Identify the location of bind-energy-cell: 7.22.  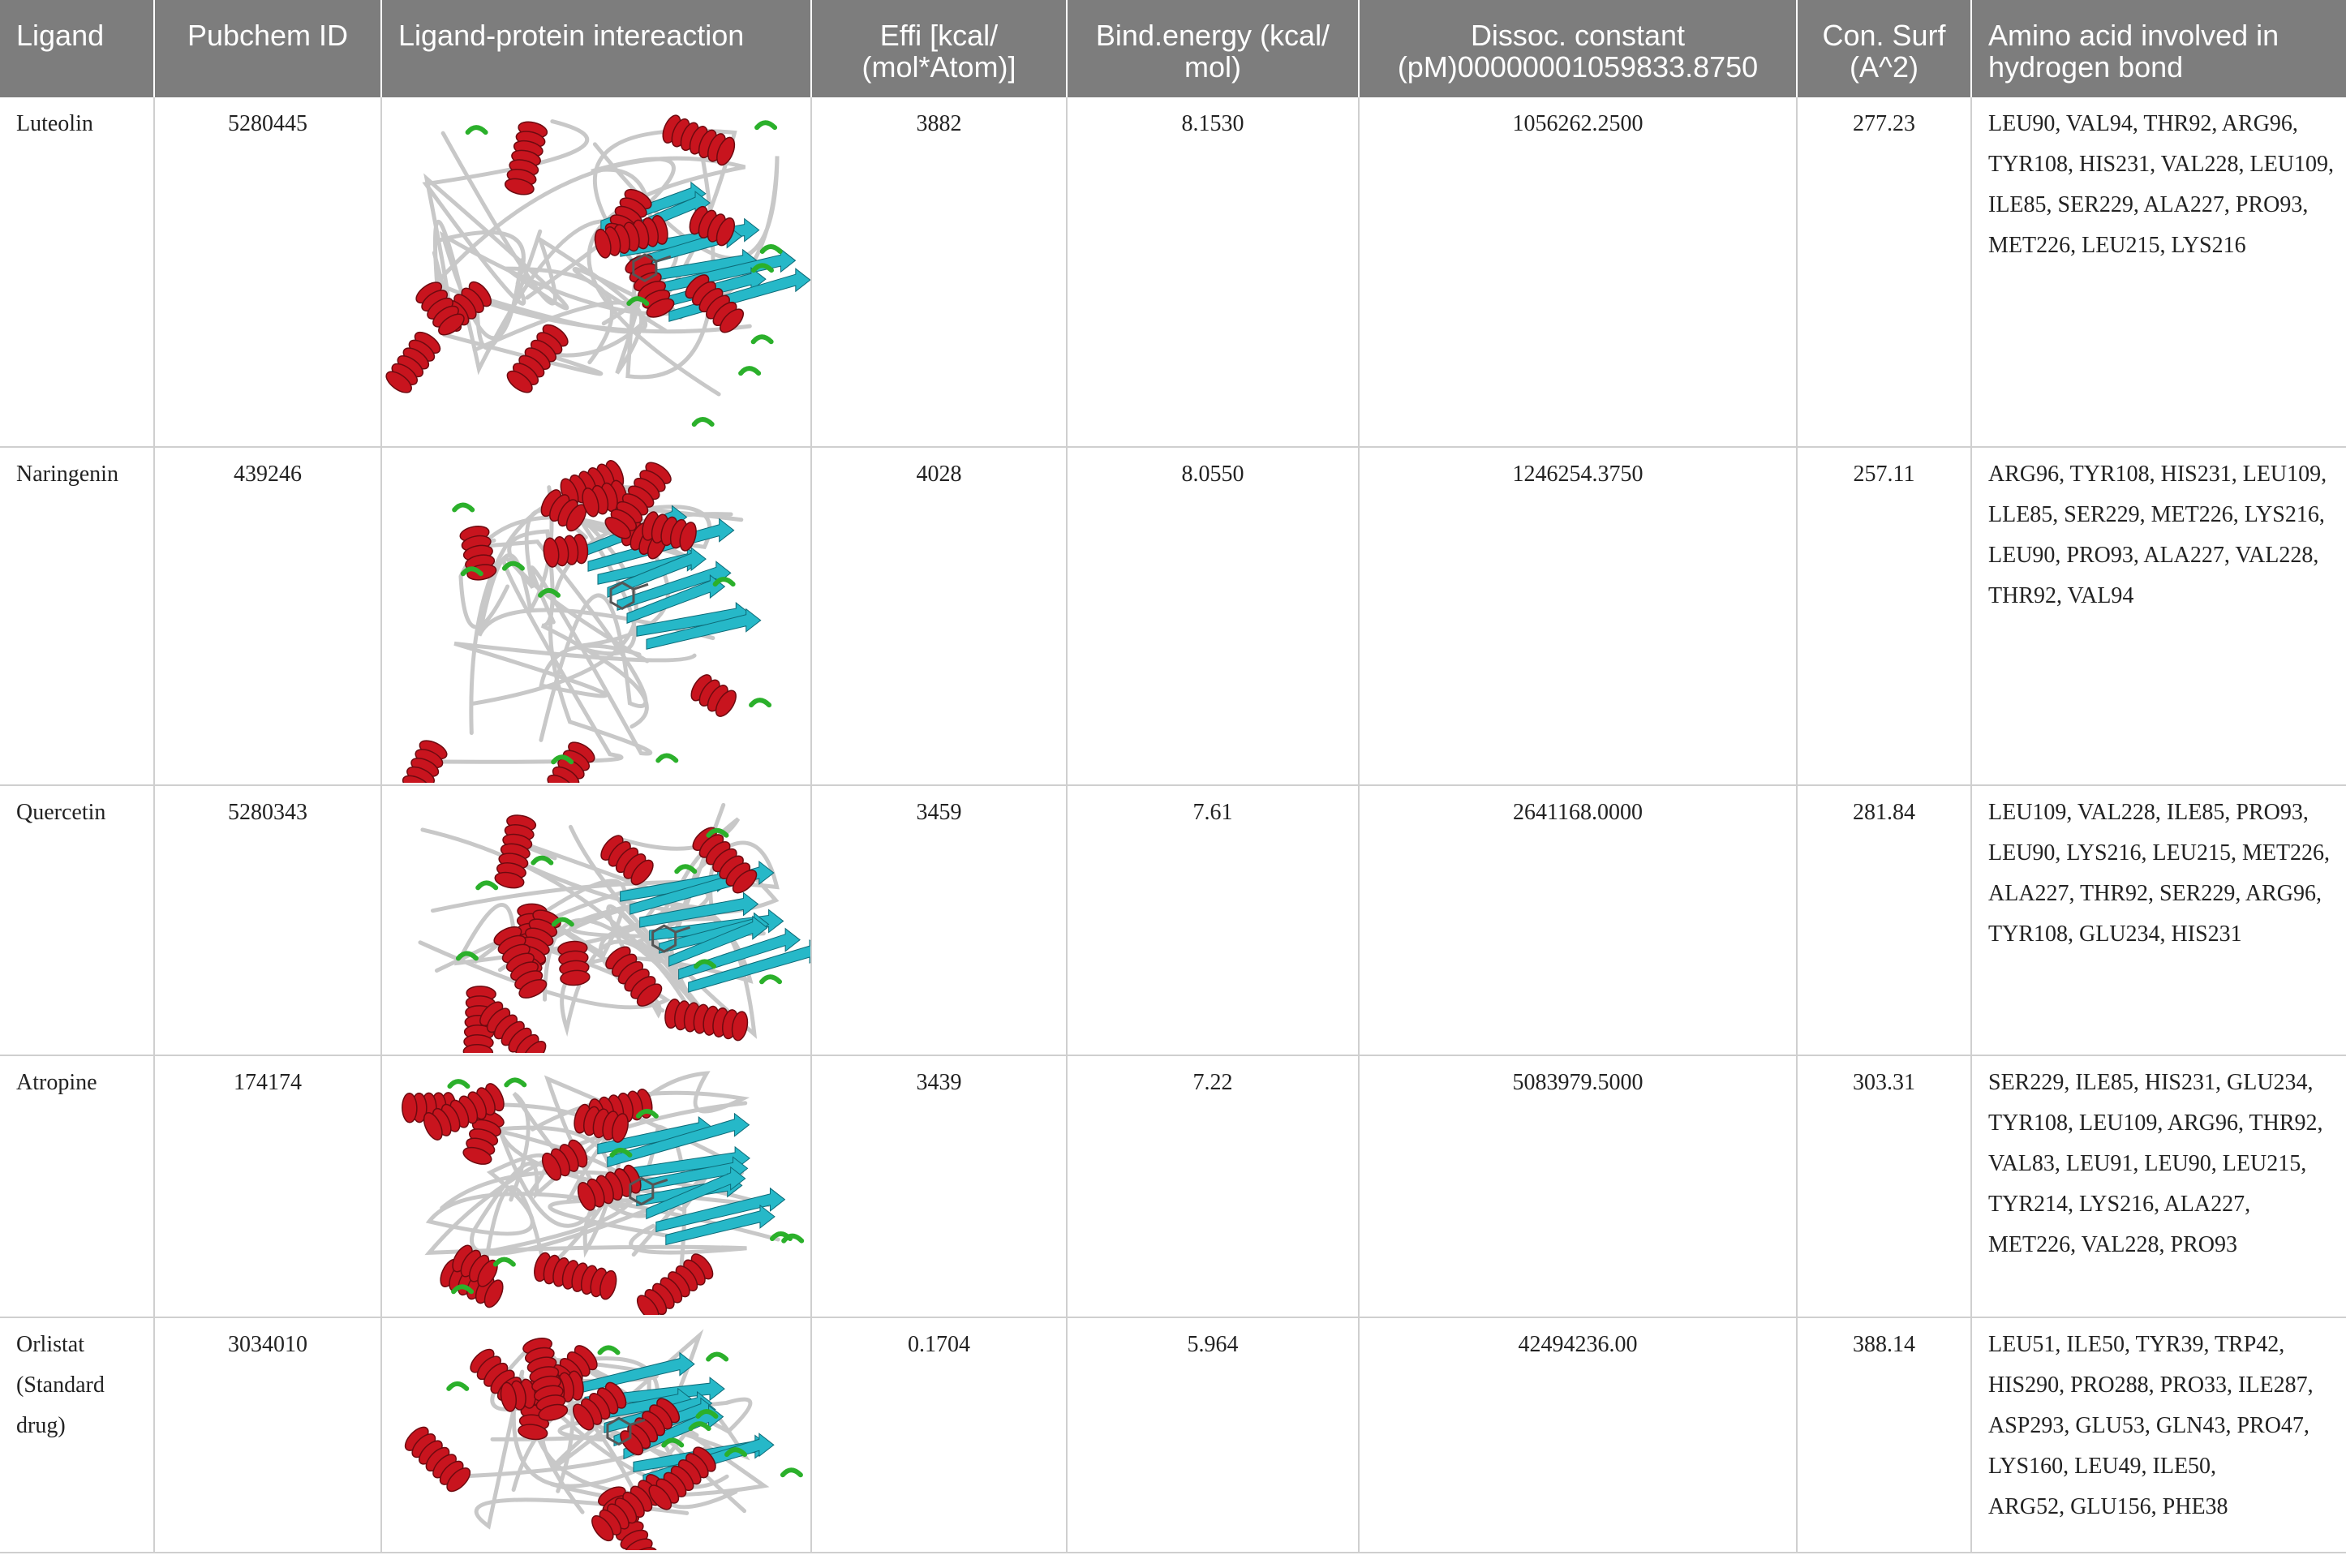
(1213, 1186).